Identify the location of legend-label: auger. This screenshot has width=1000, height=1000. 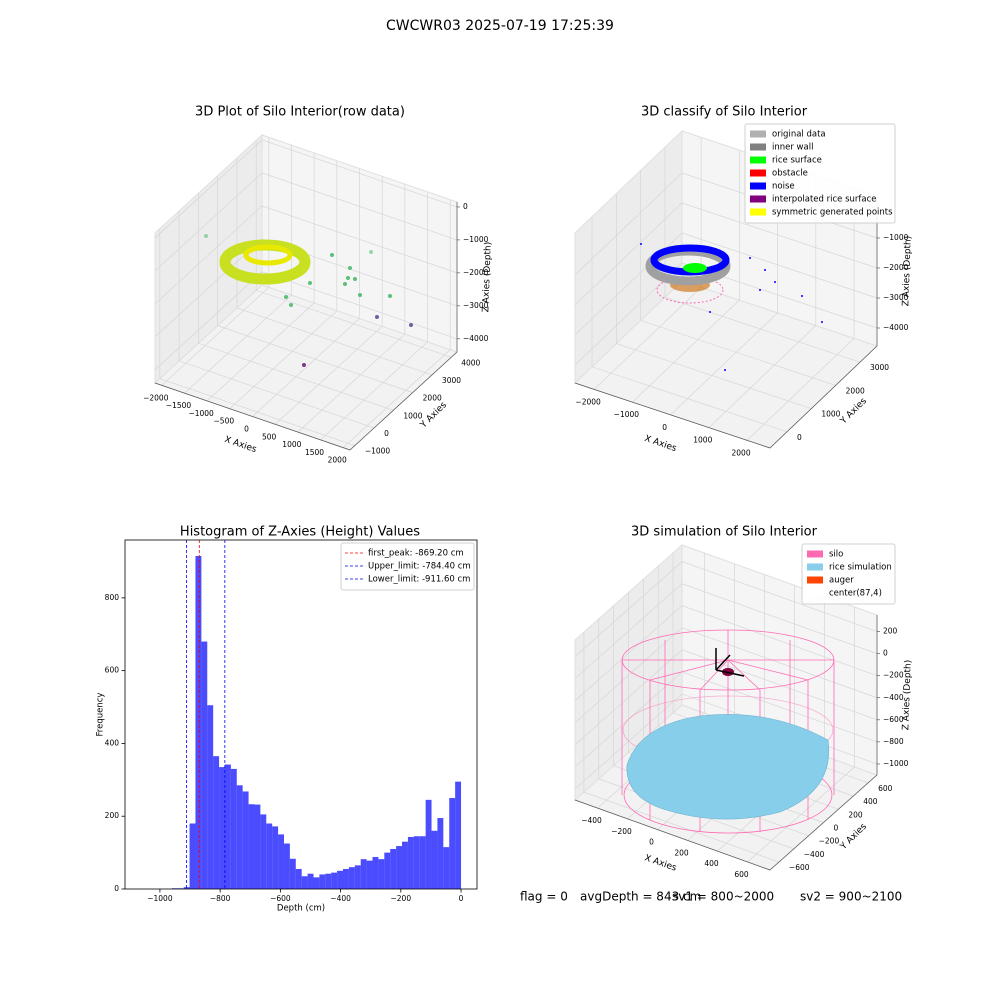
(841, 581).